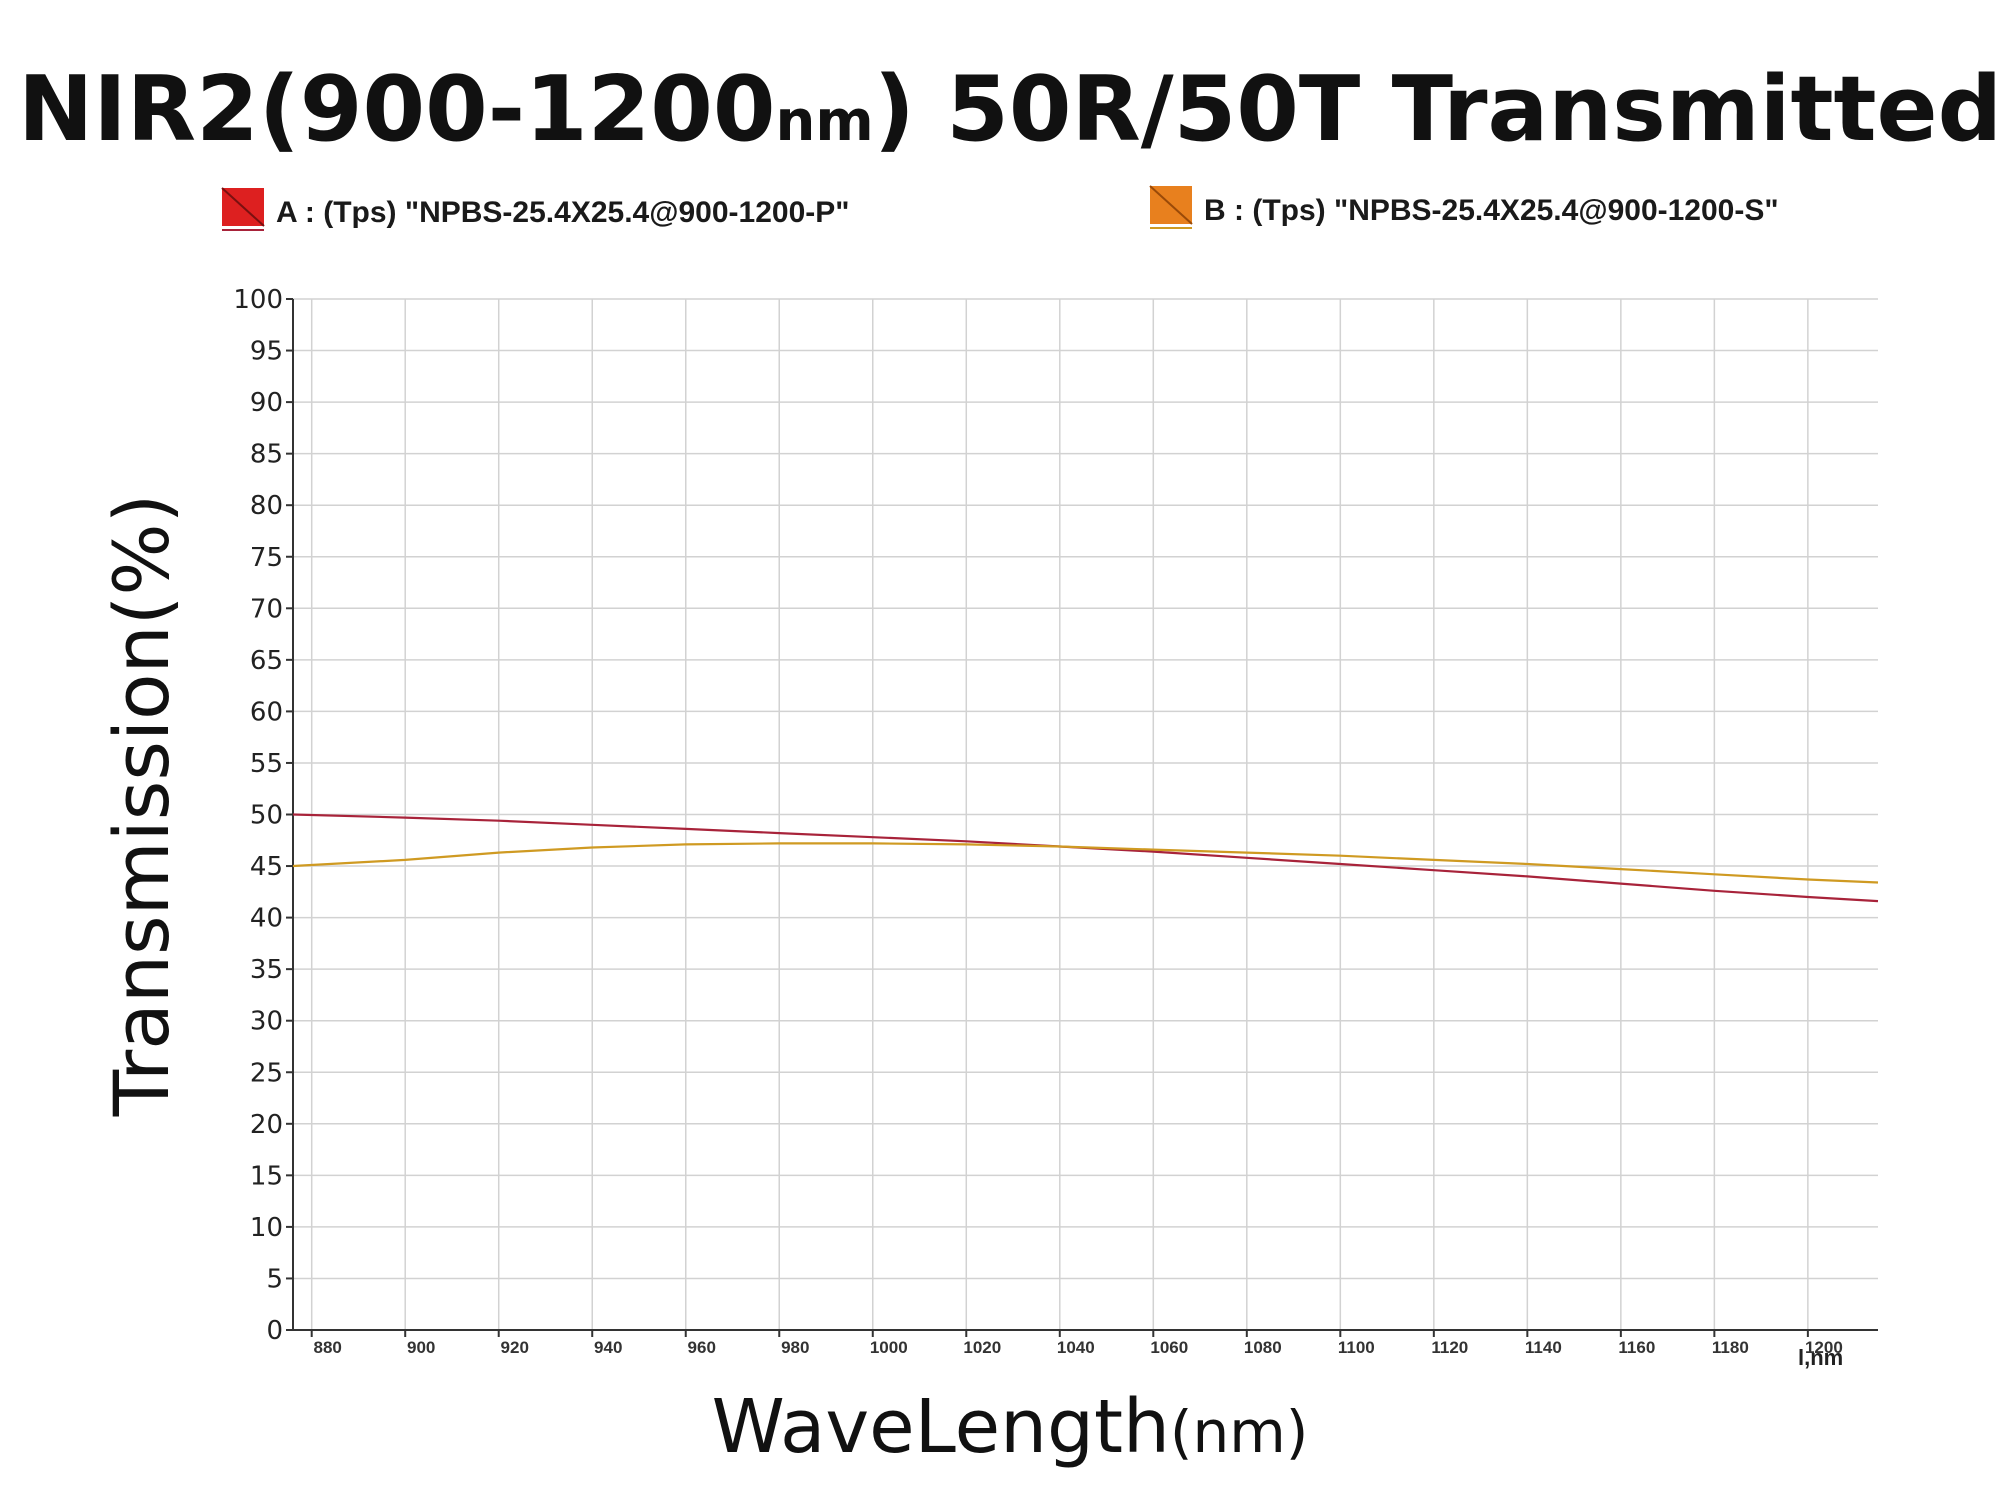 This screenshot has height=1500, width=2000. I want to click on x-tick-label: 1160, so click(1636, 1347).